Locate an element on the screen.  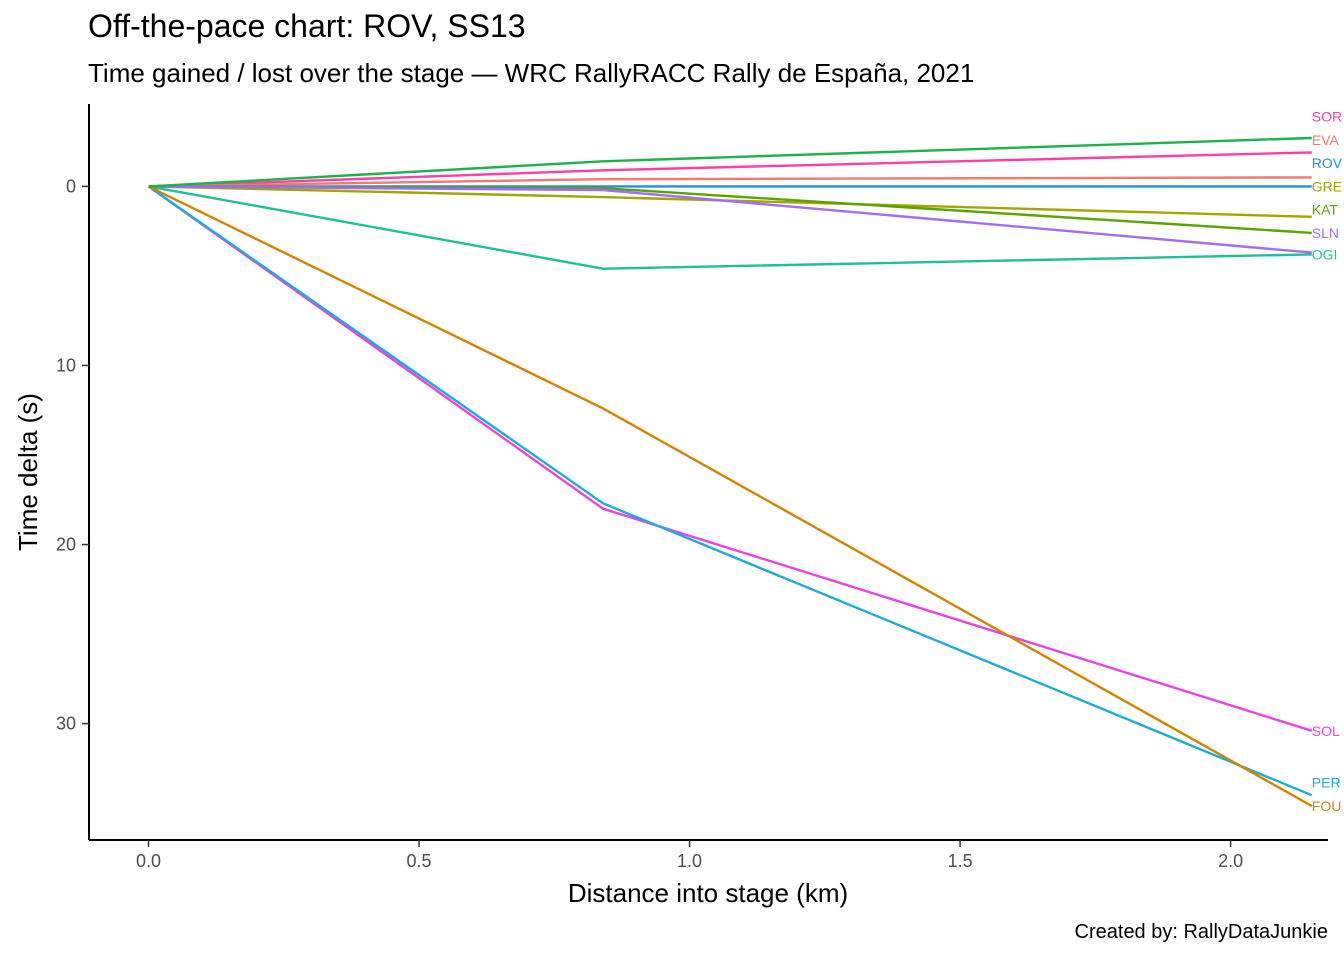
series-line-sor is located at coordinates (730, 169).